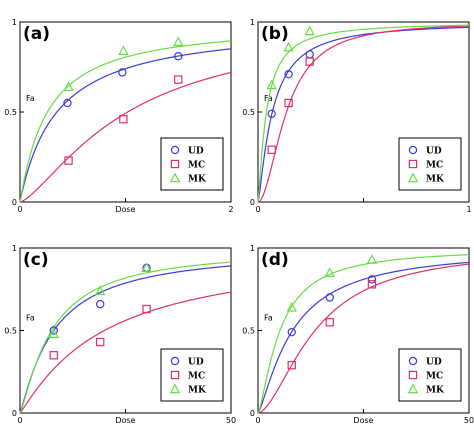 This screenshot has width=474, height=440. I want to click on panel-label: (a), so click(36, 34).